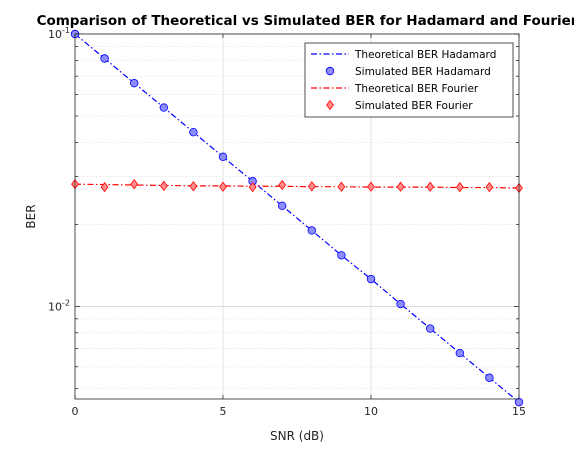 The image size is (574, 449). I want to click on legend-label: Simulated BER Hadamard, so click(423, 72).